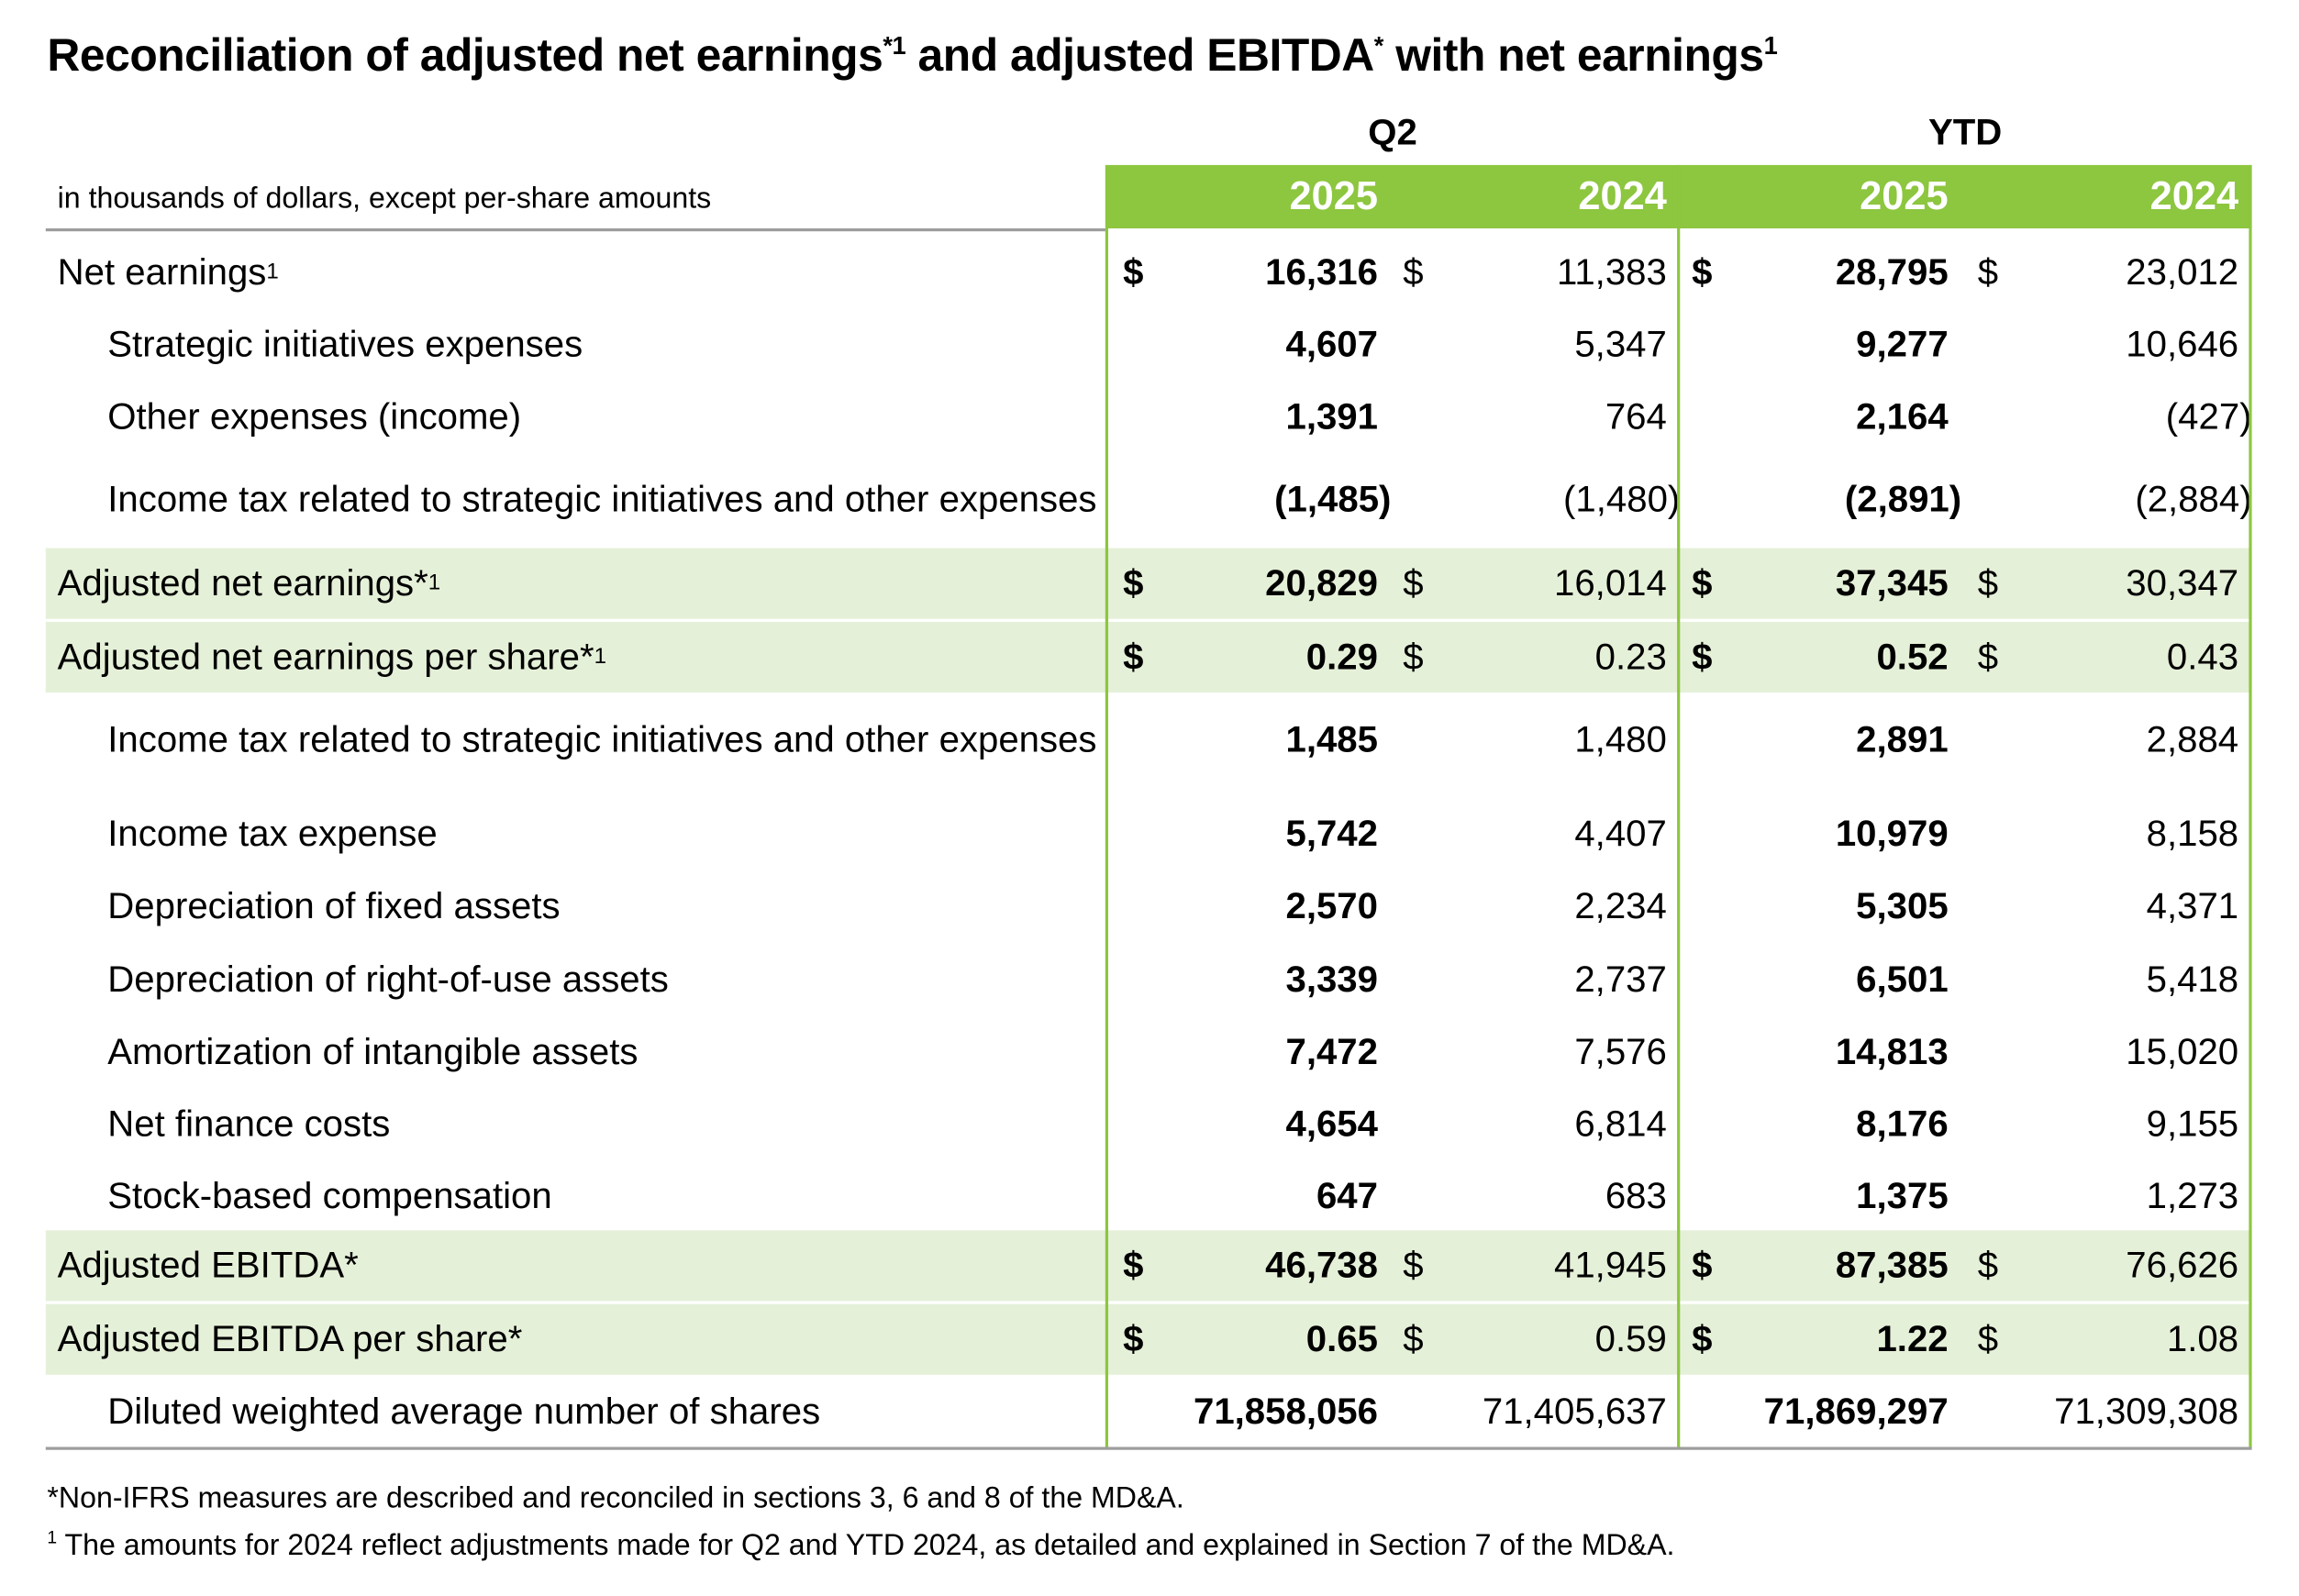 This screenshot has width=2299, height=1596. Describe the element at coordinates (2194, 195) in the screenshot. I see `year-header-ytd-2024: 2024` at that location.